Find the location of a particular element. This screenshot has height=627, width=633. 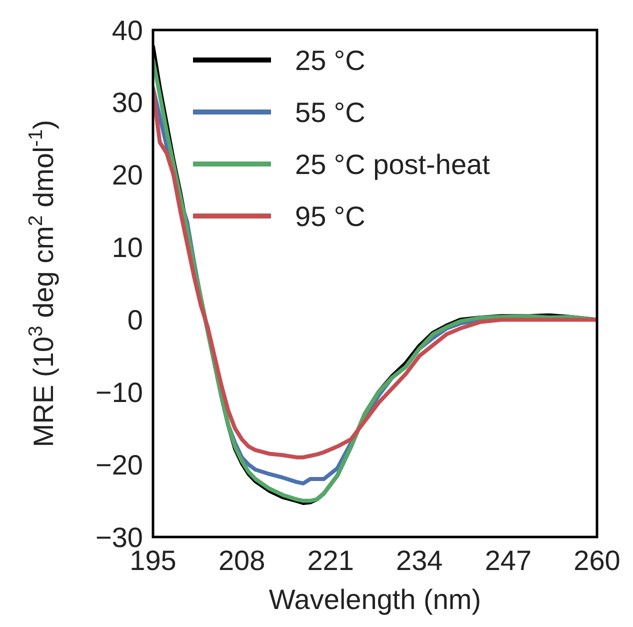

y-tick-label: 0 is located at coordinates (135, 320).